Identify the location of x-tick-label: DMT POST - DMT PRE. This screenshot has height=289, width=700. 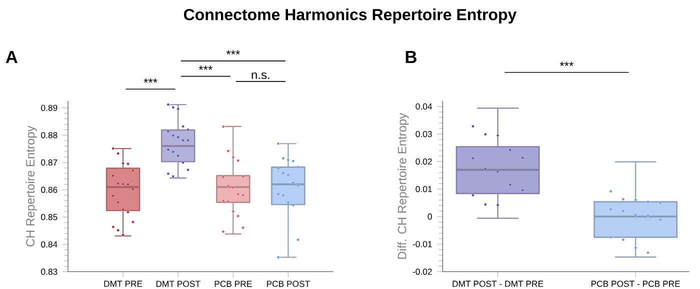
(498, 283).